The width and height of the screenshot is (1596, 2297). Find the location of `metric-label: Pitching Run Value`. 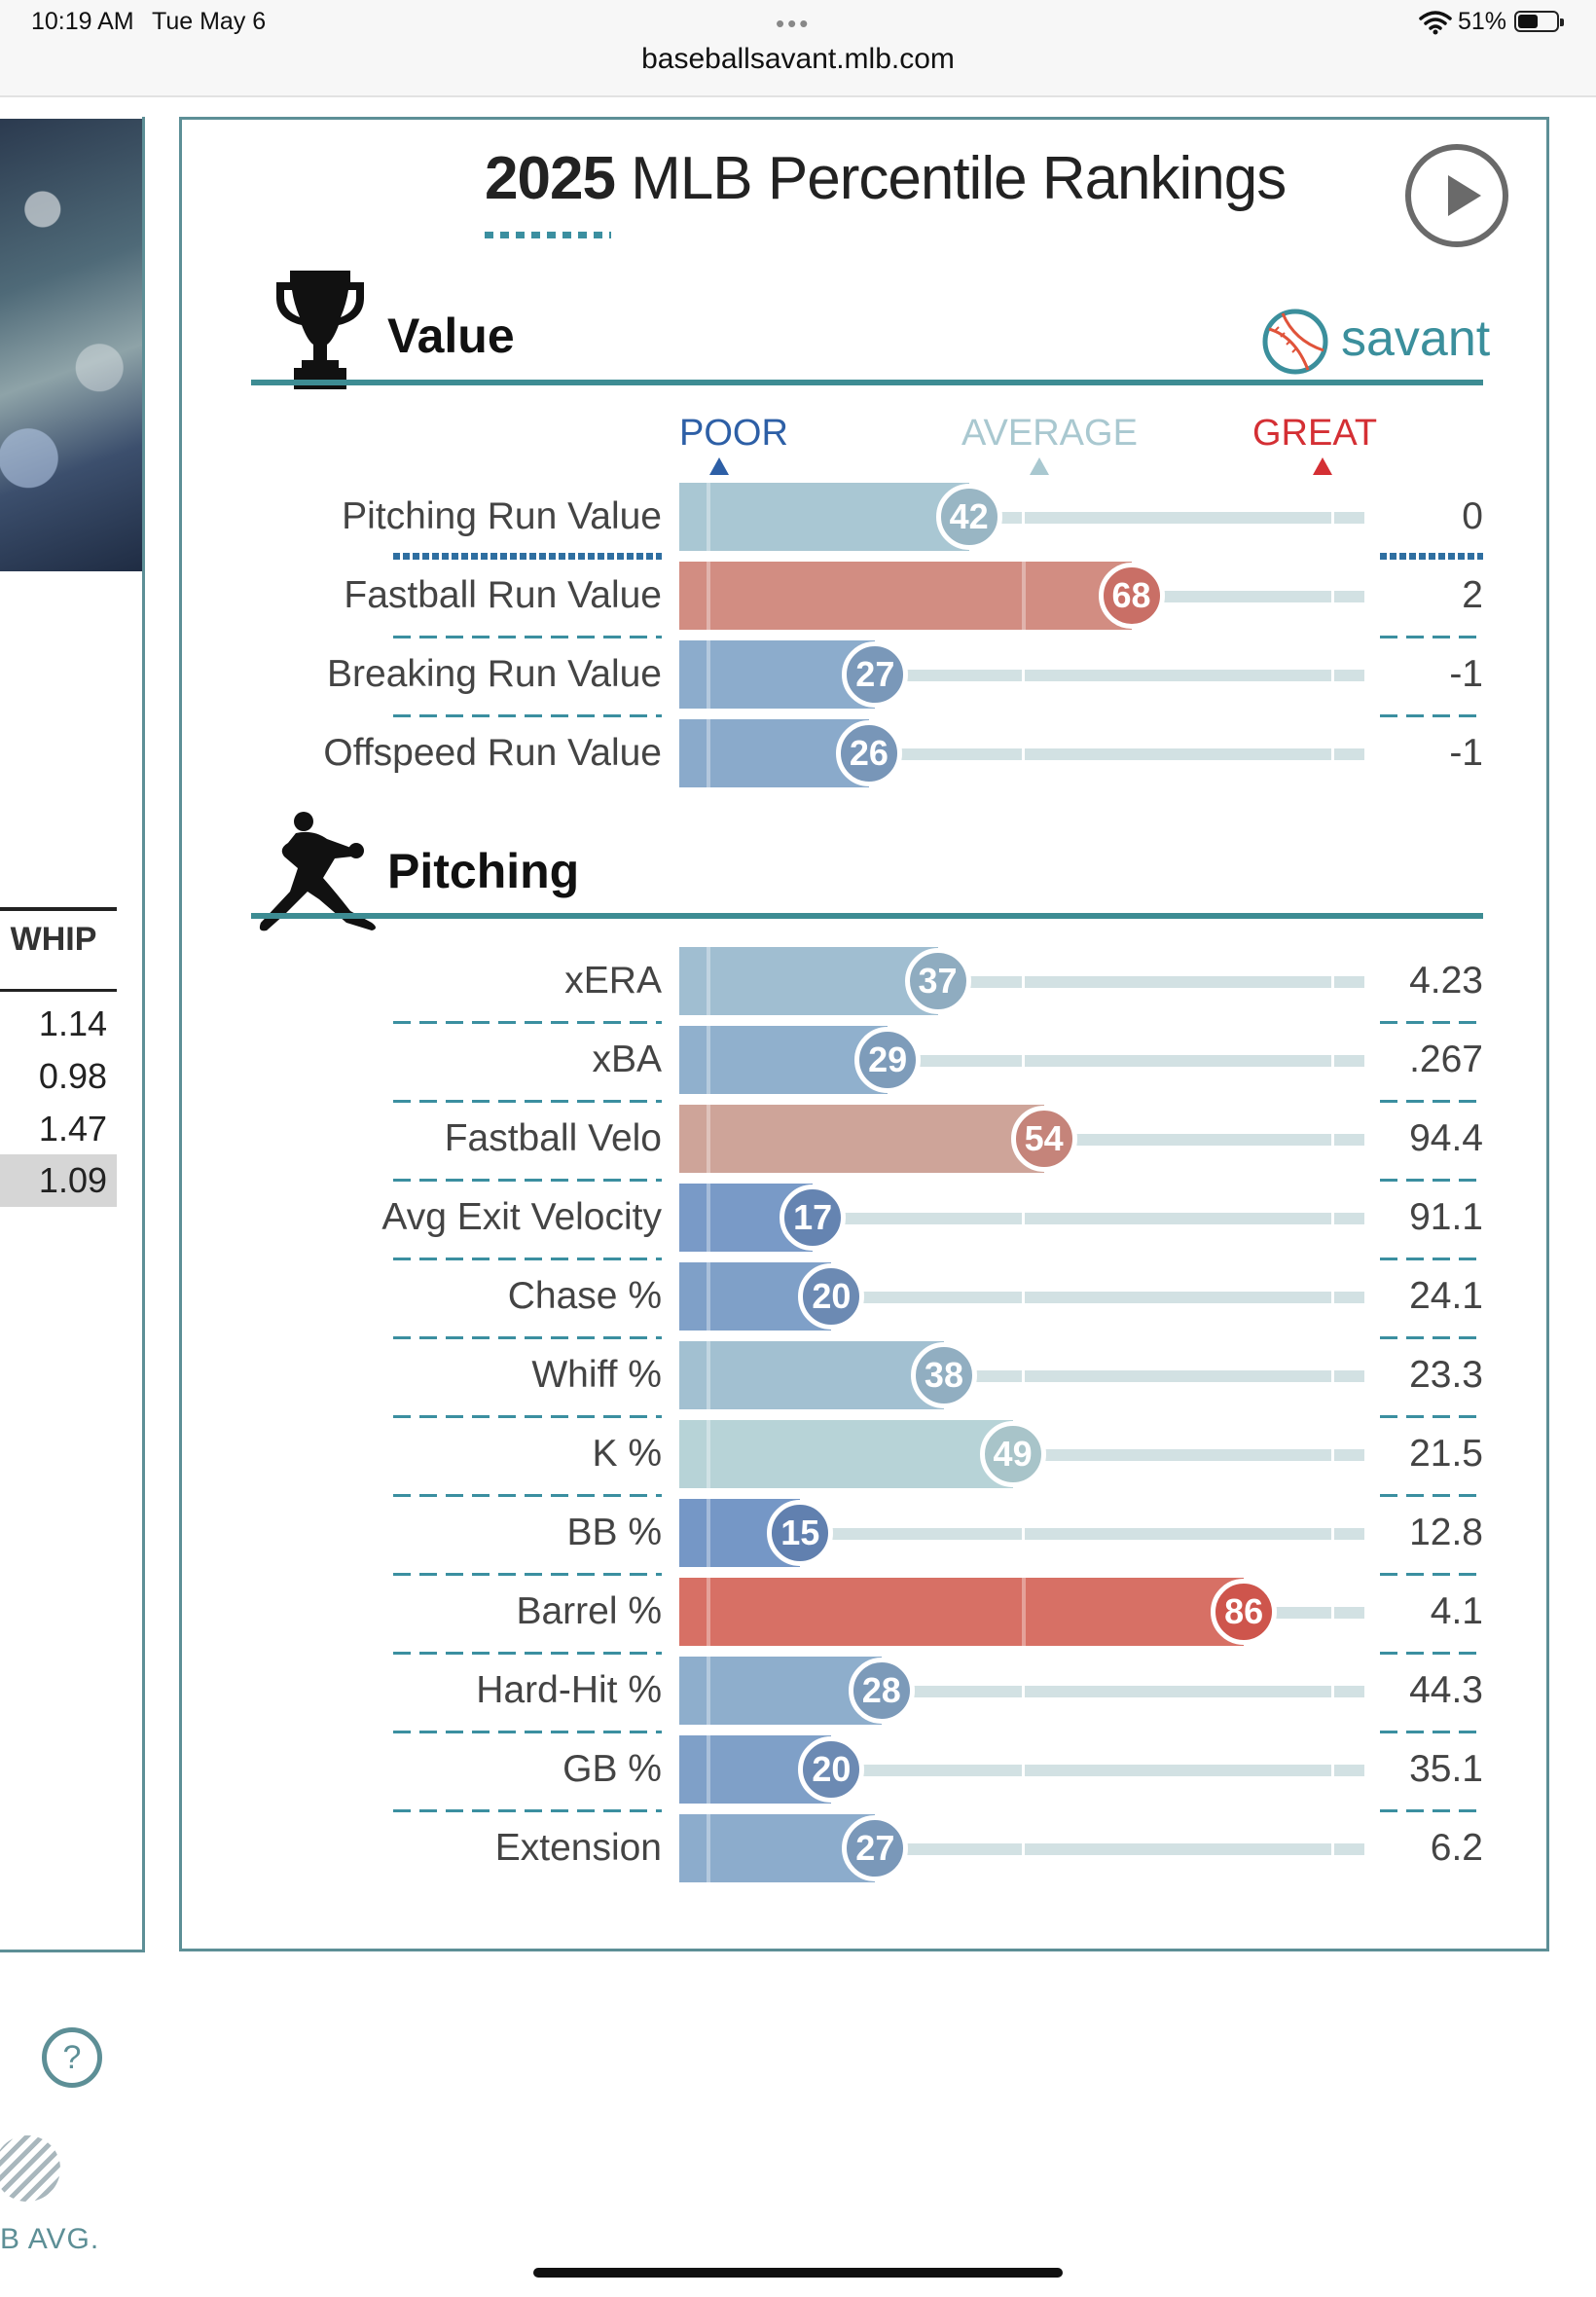

metric-label: Pitching Run Value is located at coordinates (502, 516).